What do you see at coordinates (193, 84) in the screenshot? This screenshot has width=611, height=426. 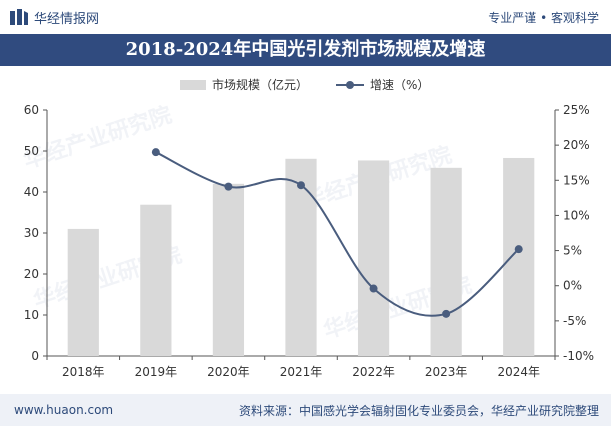 I see `legend-bar-swatch` at bounding box center [193, 84].